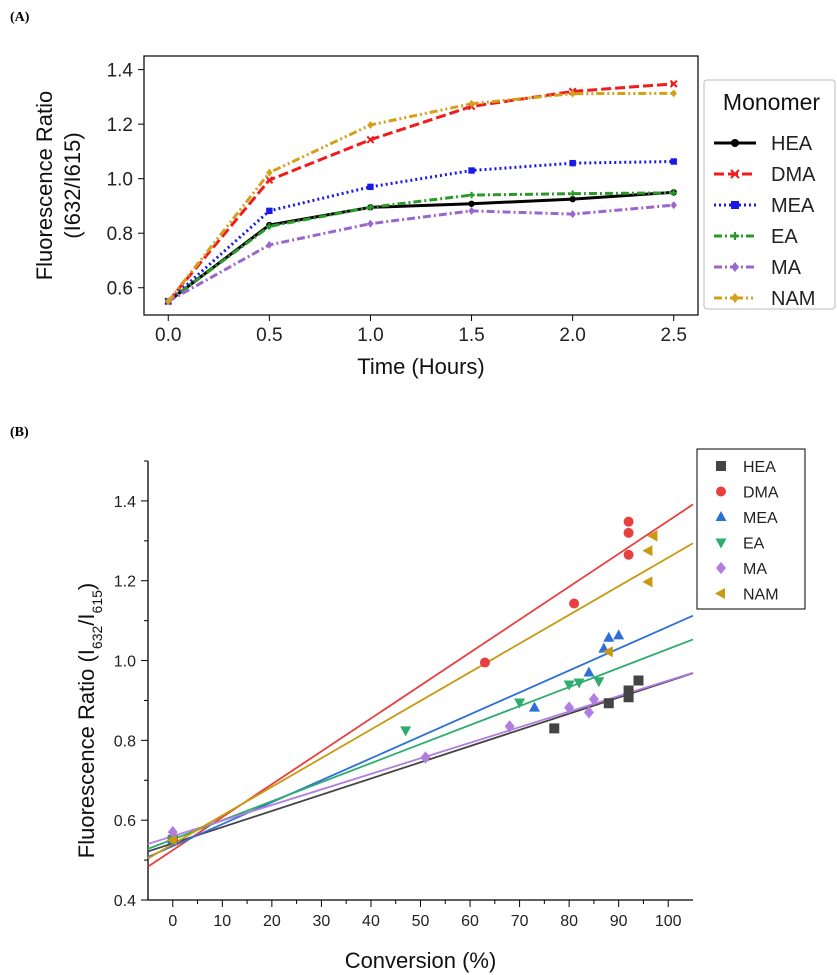 This screenshot has width=837, height=975. What do you see at coordinates (120, 71) in the screenshot?
I see `y-tick-label-a: 1.4` at bounding box center [120, 71].